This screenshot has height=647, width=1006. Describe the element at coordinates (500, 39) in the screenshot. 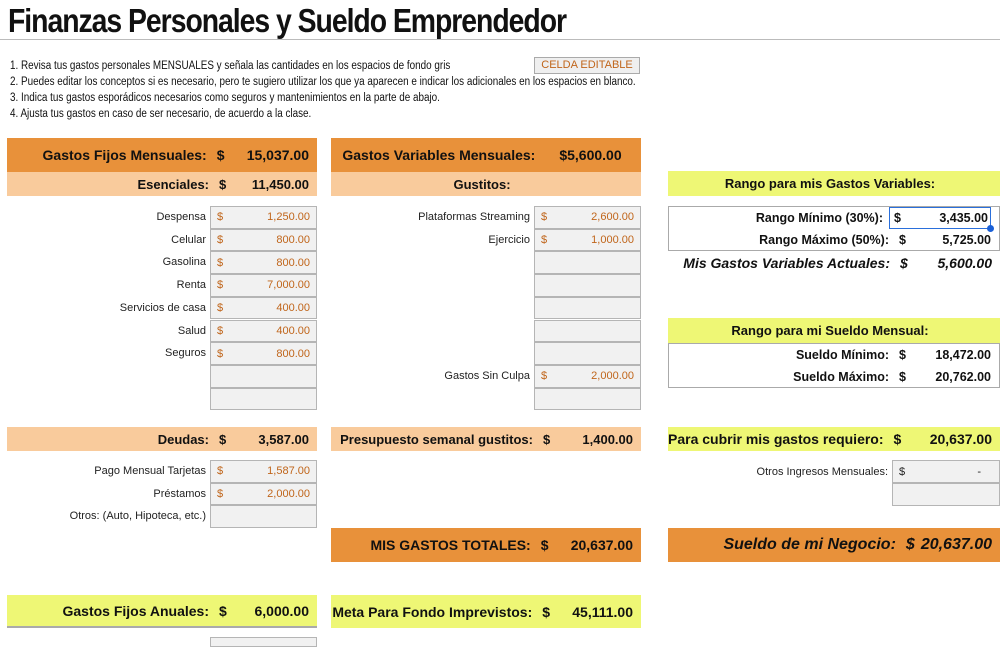

I see `divider` at that location.